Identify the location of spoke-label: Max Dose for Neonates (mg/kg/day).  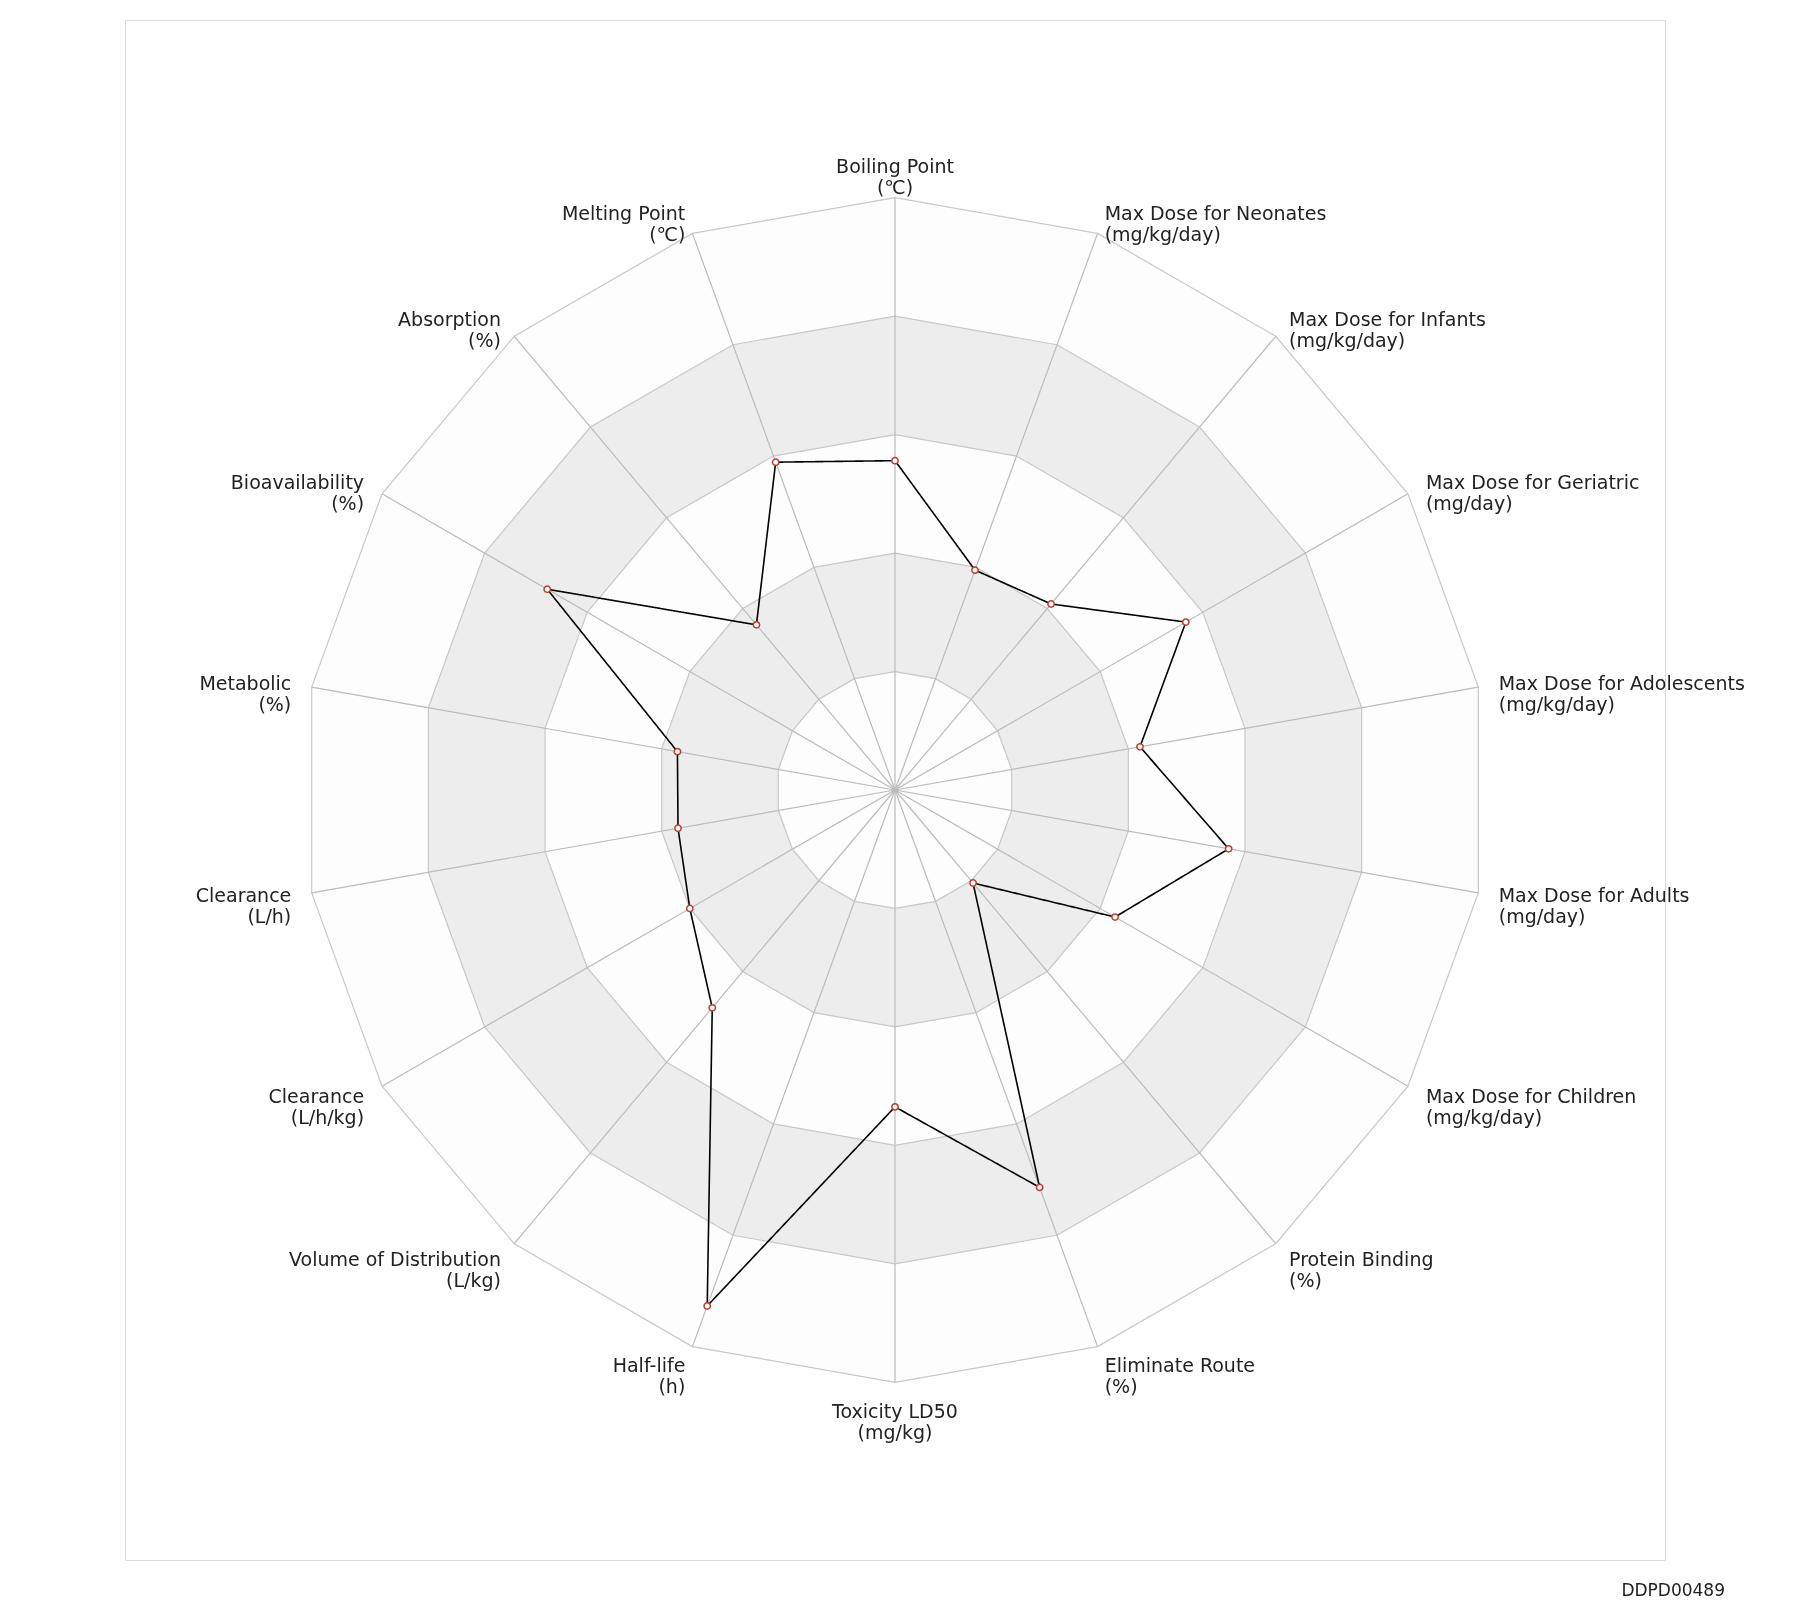
(1215, 223).